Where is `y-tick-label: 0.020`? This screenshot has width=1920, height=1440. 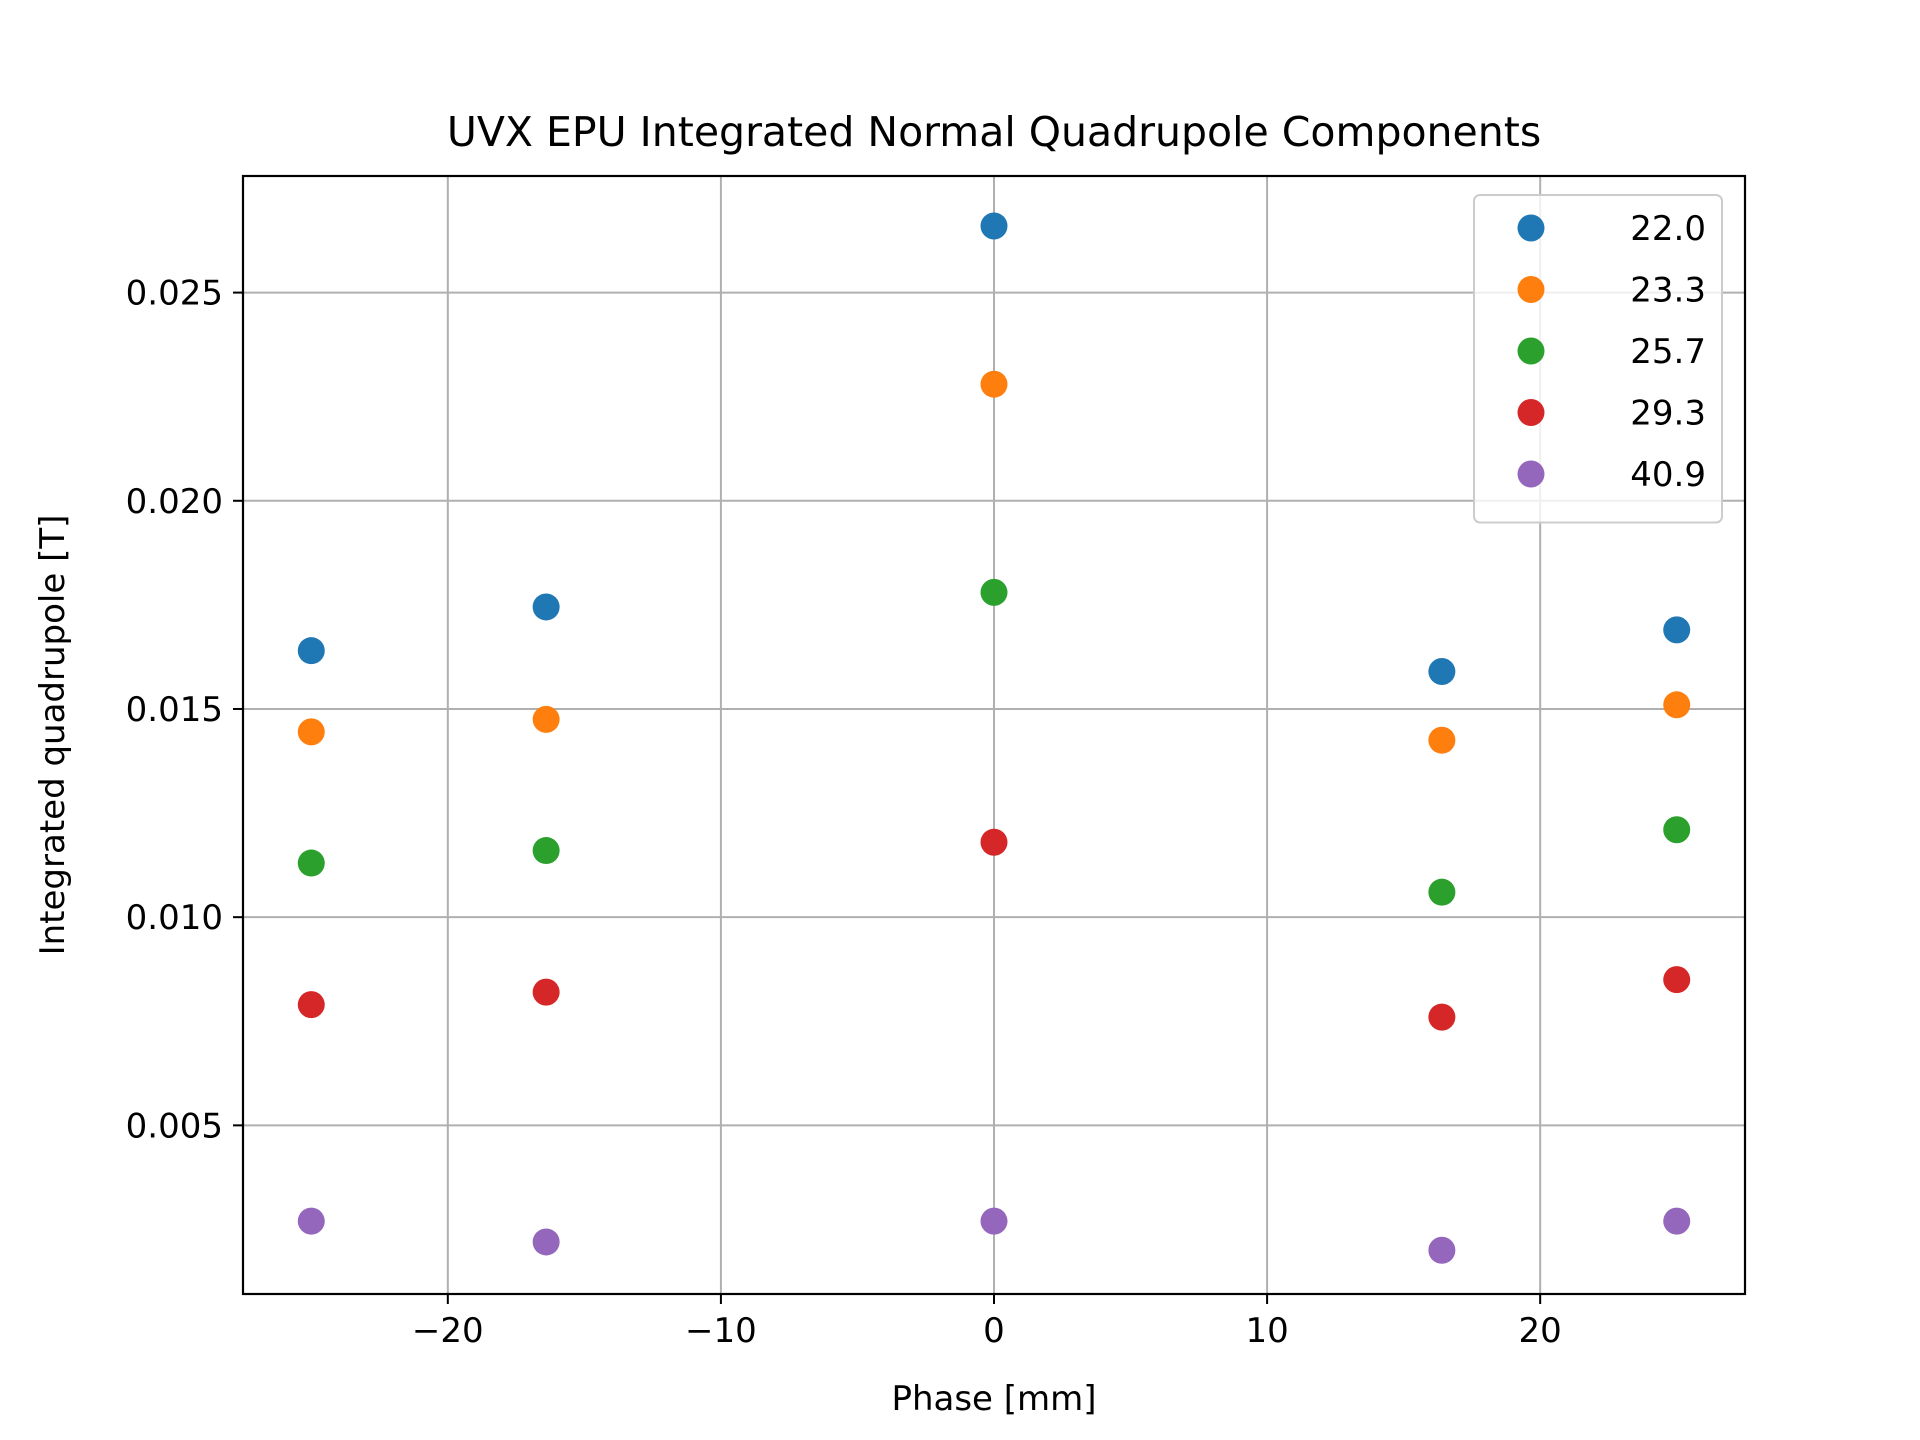 y-tick-label: 0.020 is located at coordinates (174, 502).